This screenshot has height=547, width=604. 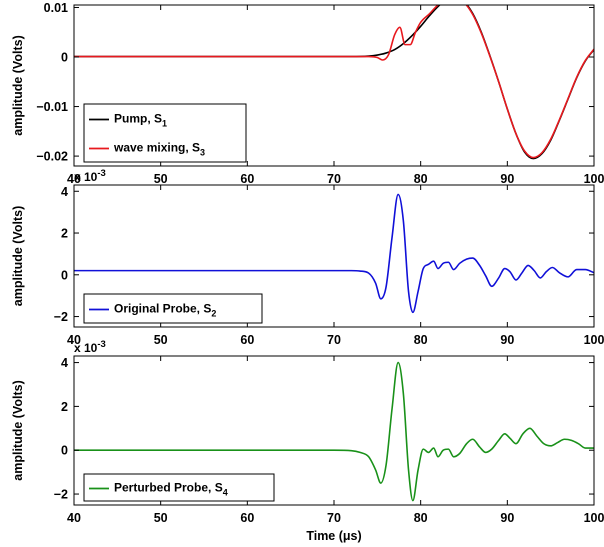 I want to click on y-tick-label: −0.01, so click(x=52, y=107).